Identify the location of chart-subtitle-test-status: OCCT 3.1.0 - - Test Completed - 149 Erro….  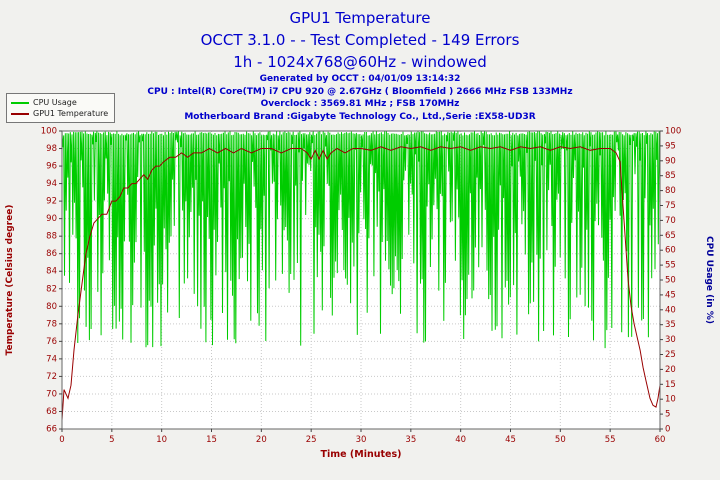
(360, 40).